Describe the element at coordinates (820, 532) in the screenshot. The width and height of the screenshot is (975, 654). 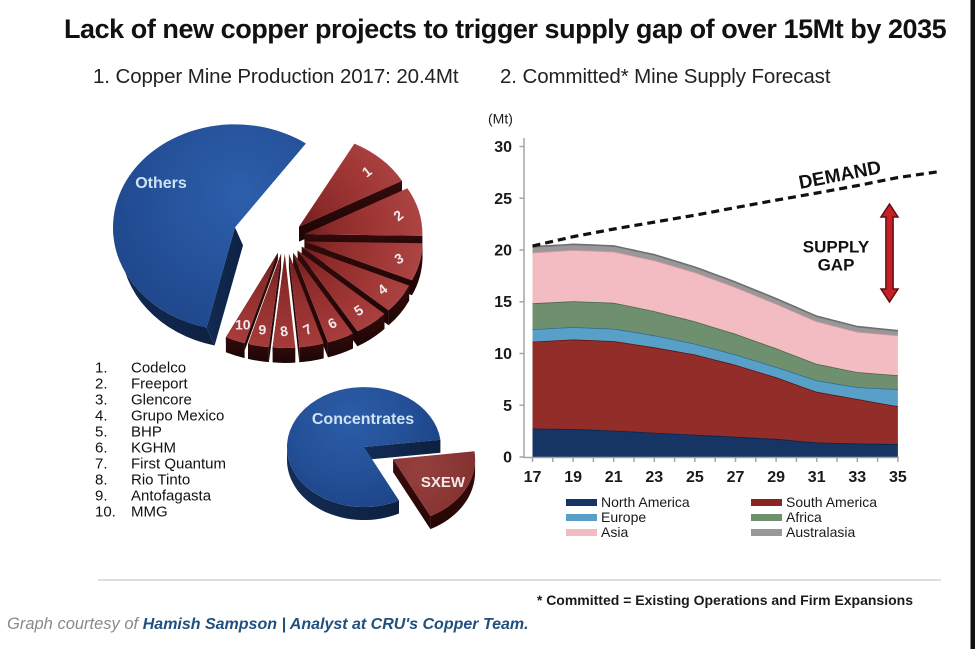
I see `svg-text: Australasia` at that location.